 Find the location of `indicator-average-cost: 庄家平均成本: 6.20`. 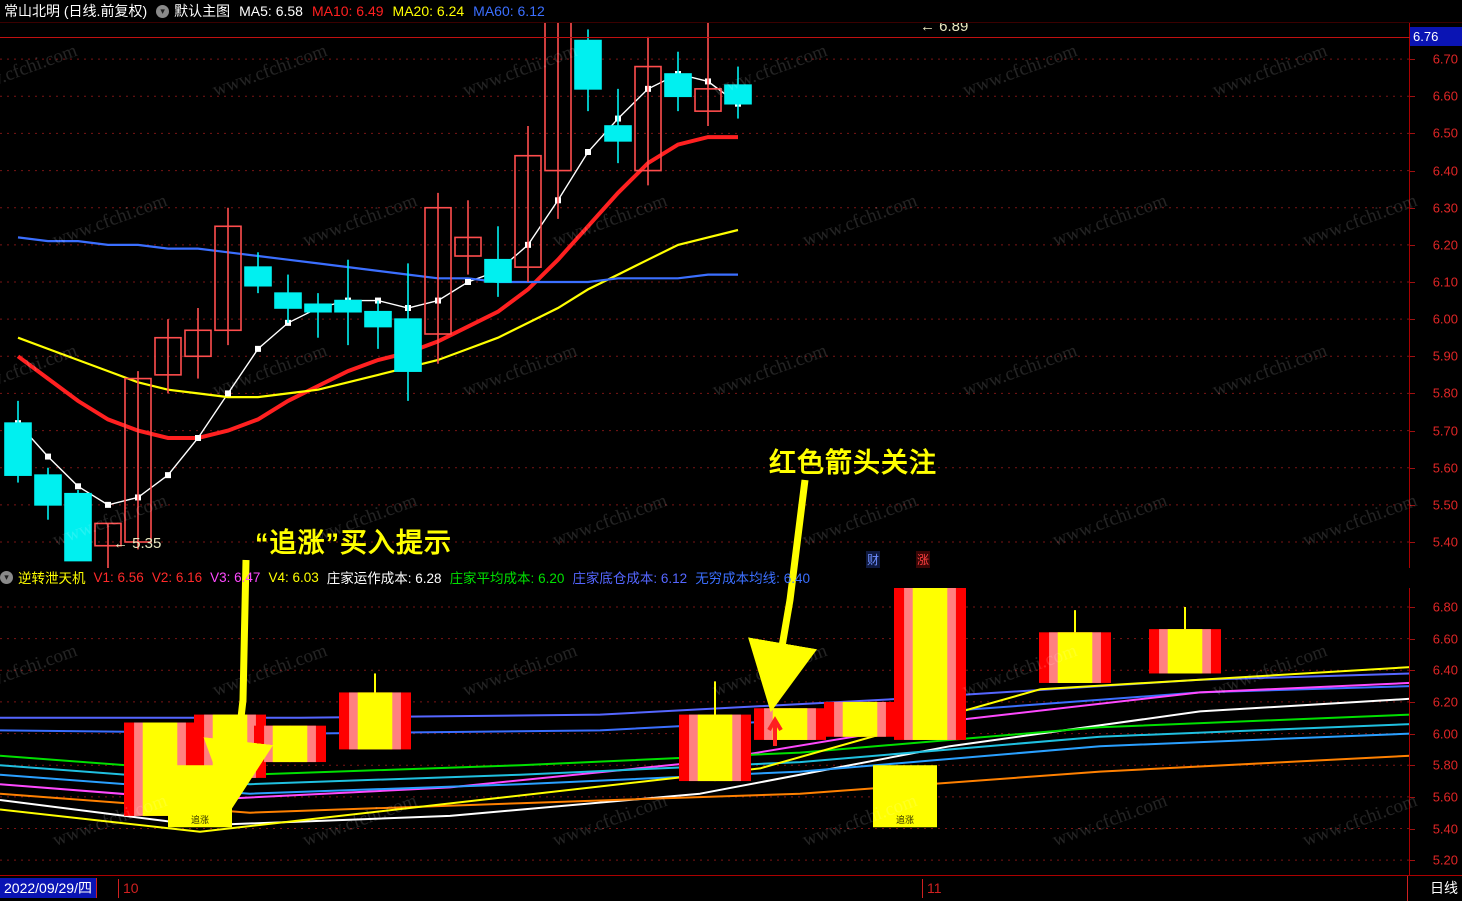

indicator-average-cost: 庄家平均成本: 6.20 is located at coordinates (507, 577).